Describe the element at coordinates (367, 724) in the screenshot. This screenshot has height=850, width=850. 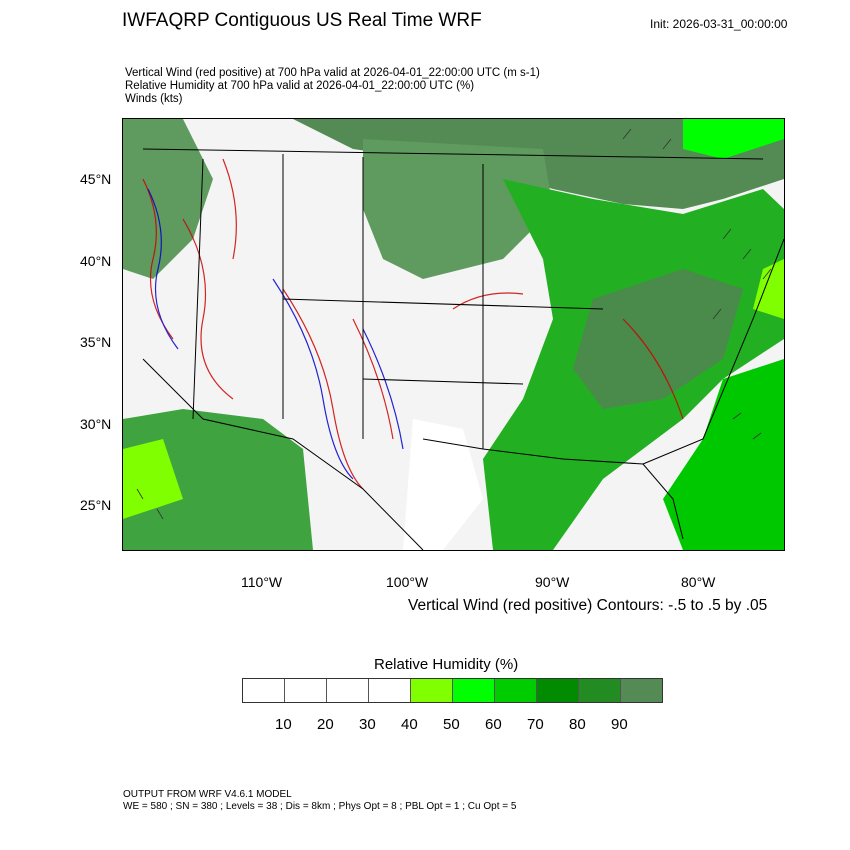
I see `colorbar-label: 30` at that location.